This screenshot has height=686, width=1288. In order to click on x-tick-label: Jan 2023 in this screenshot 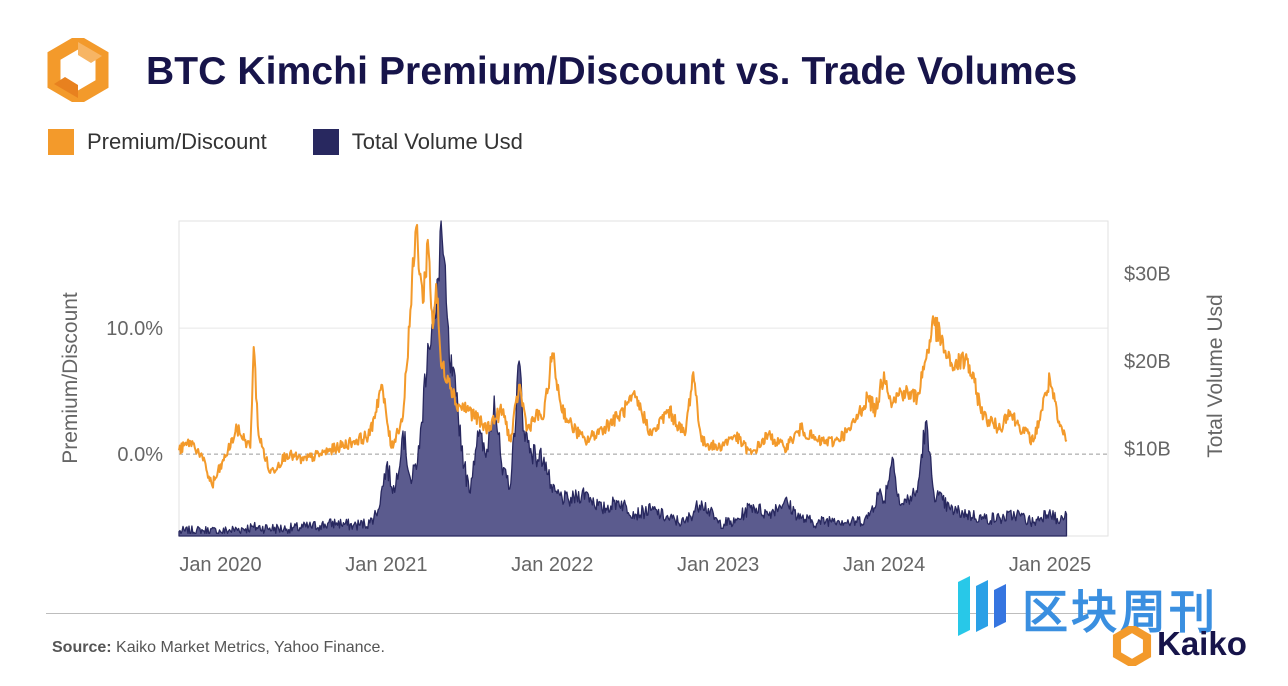, I will do `click(718, 565)`.